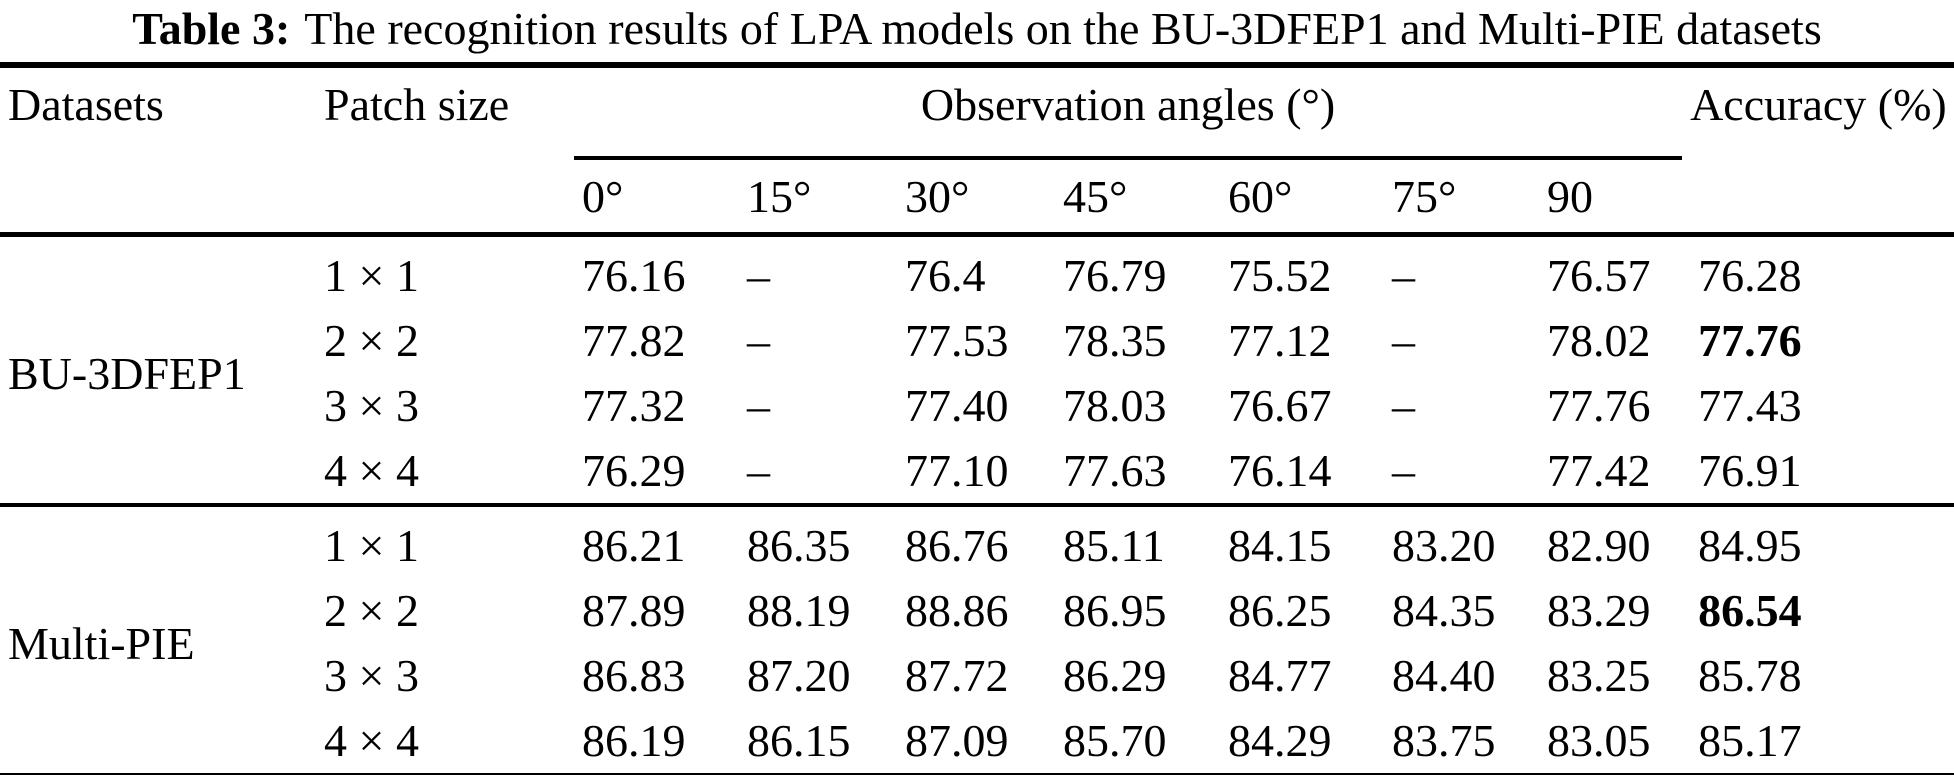 The height and width of the screenshot is (775, 1954). I want to click on angle-value-cell: 88.19, so click(799, 610).